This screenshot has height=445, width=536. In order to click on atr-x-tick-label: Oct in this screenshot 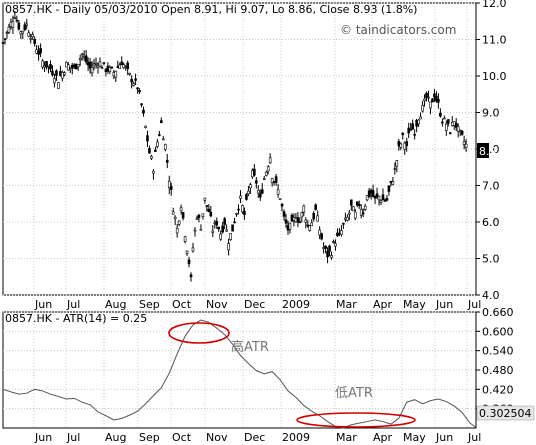, I will do `click(182, 437)`.